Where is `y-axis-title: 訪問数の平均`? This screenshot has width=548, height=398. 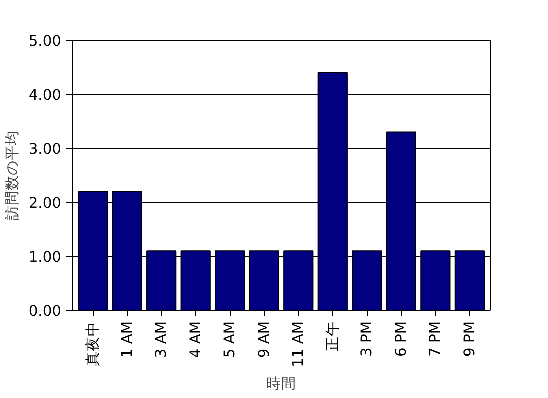
y-axis-title: 訪問数の平均 is located at coordinates (12, 175).